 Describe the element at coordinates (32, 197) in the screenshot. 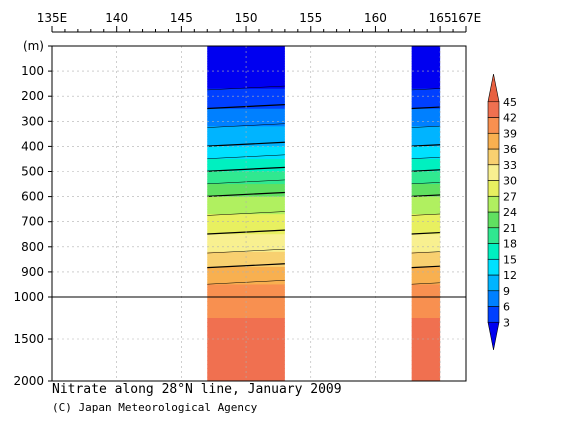

I see `y-tick-label: 600` at that location.